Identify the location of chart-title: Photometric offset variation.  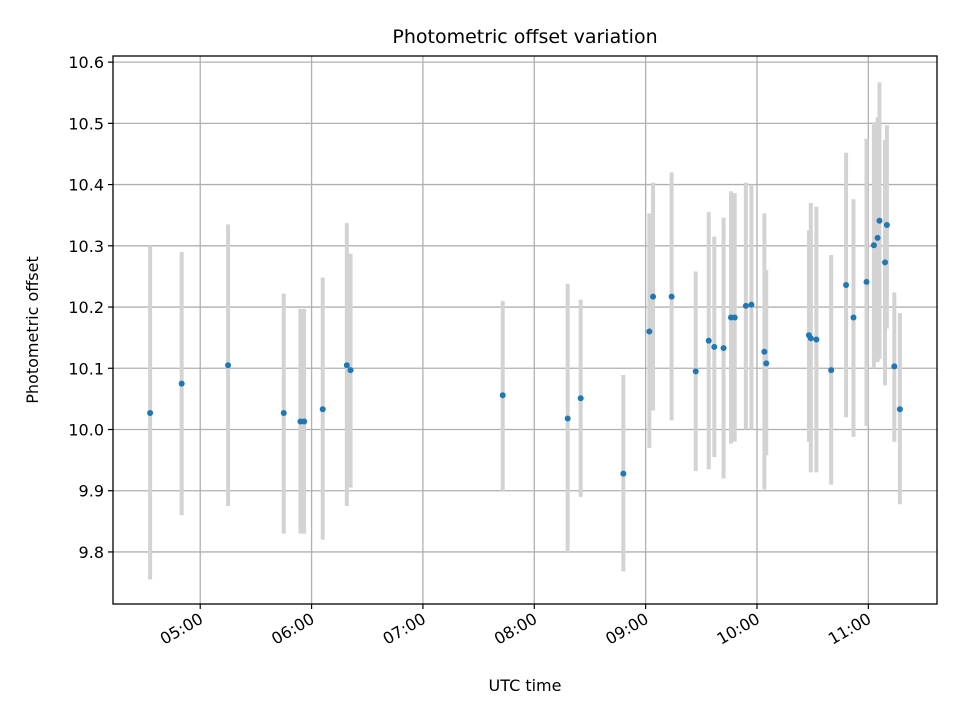
(524, 37).